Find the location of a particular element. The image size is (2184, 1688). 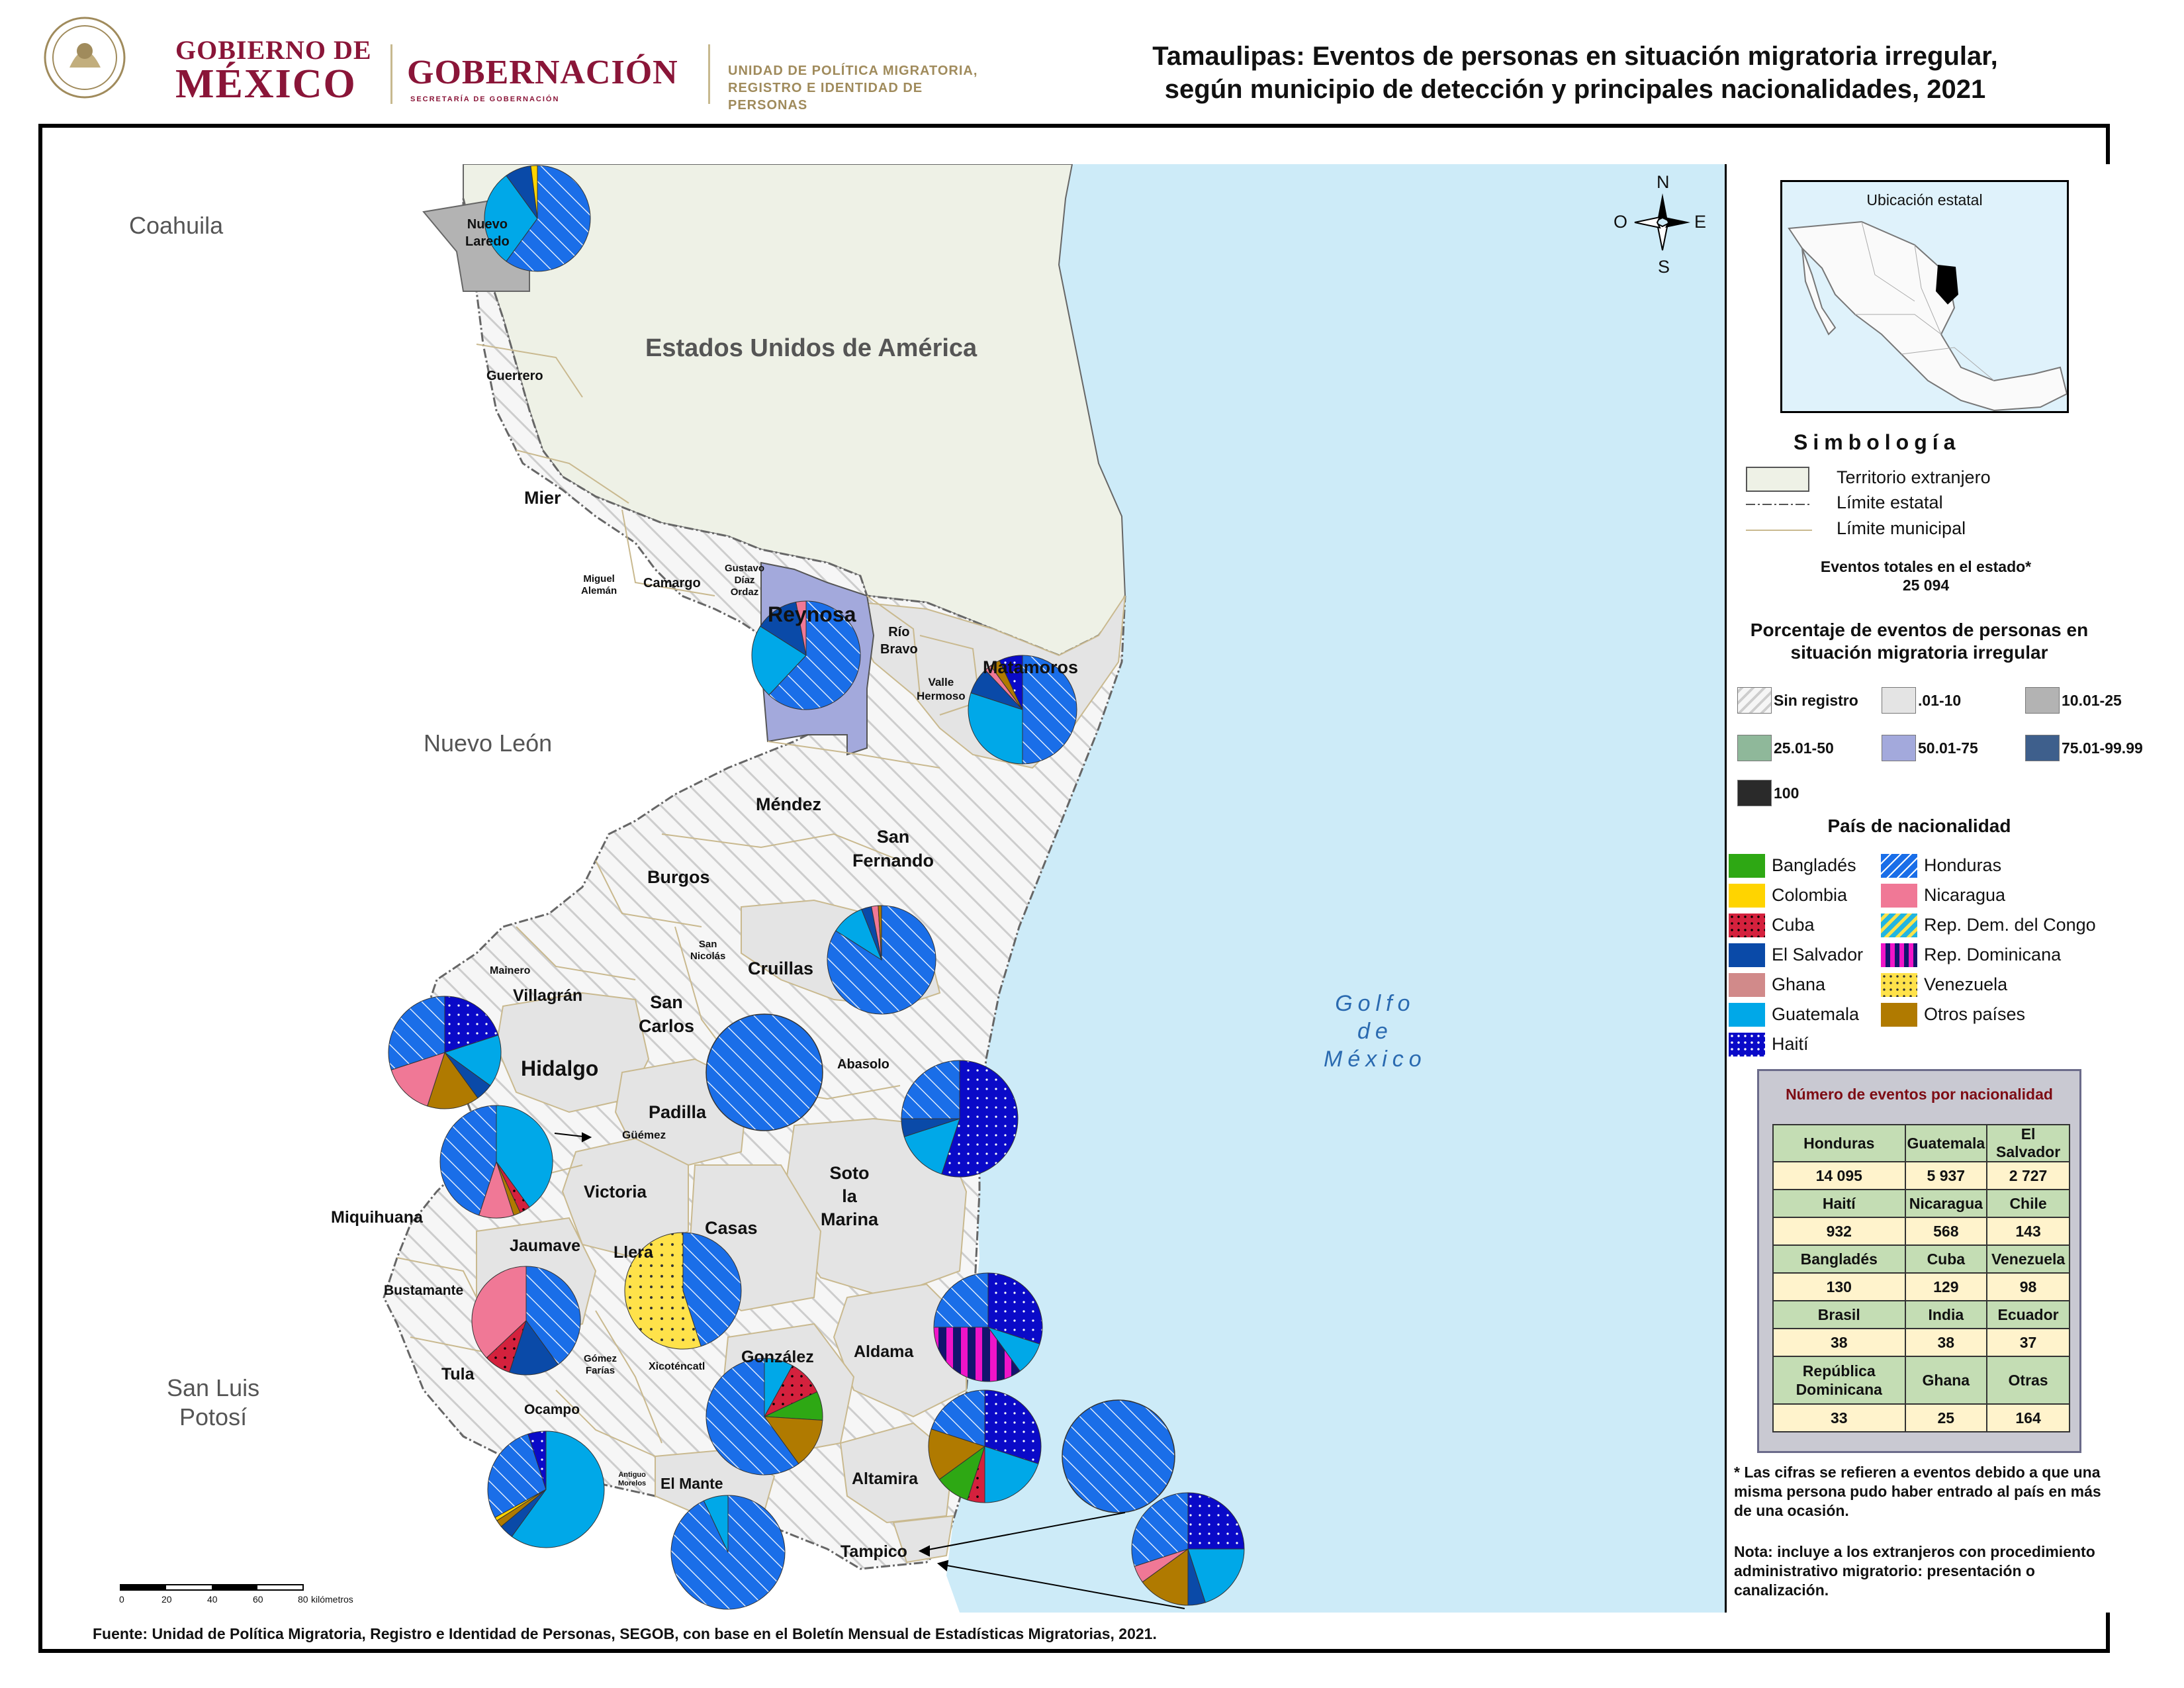

table-value-brasil: 38 is located at coordinates (1839, 1342).